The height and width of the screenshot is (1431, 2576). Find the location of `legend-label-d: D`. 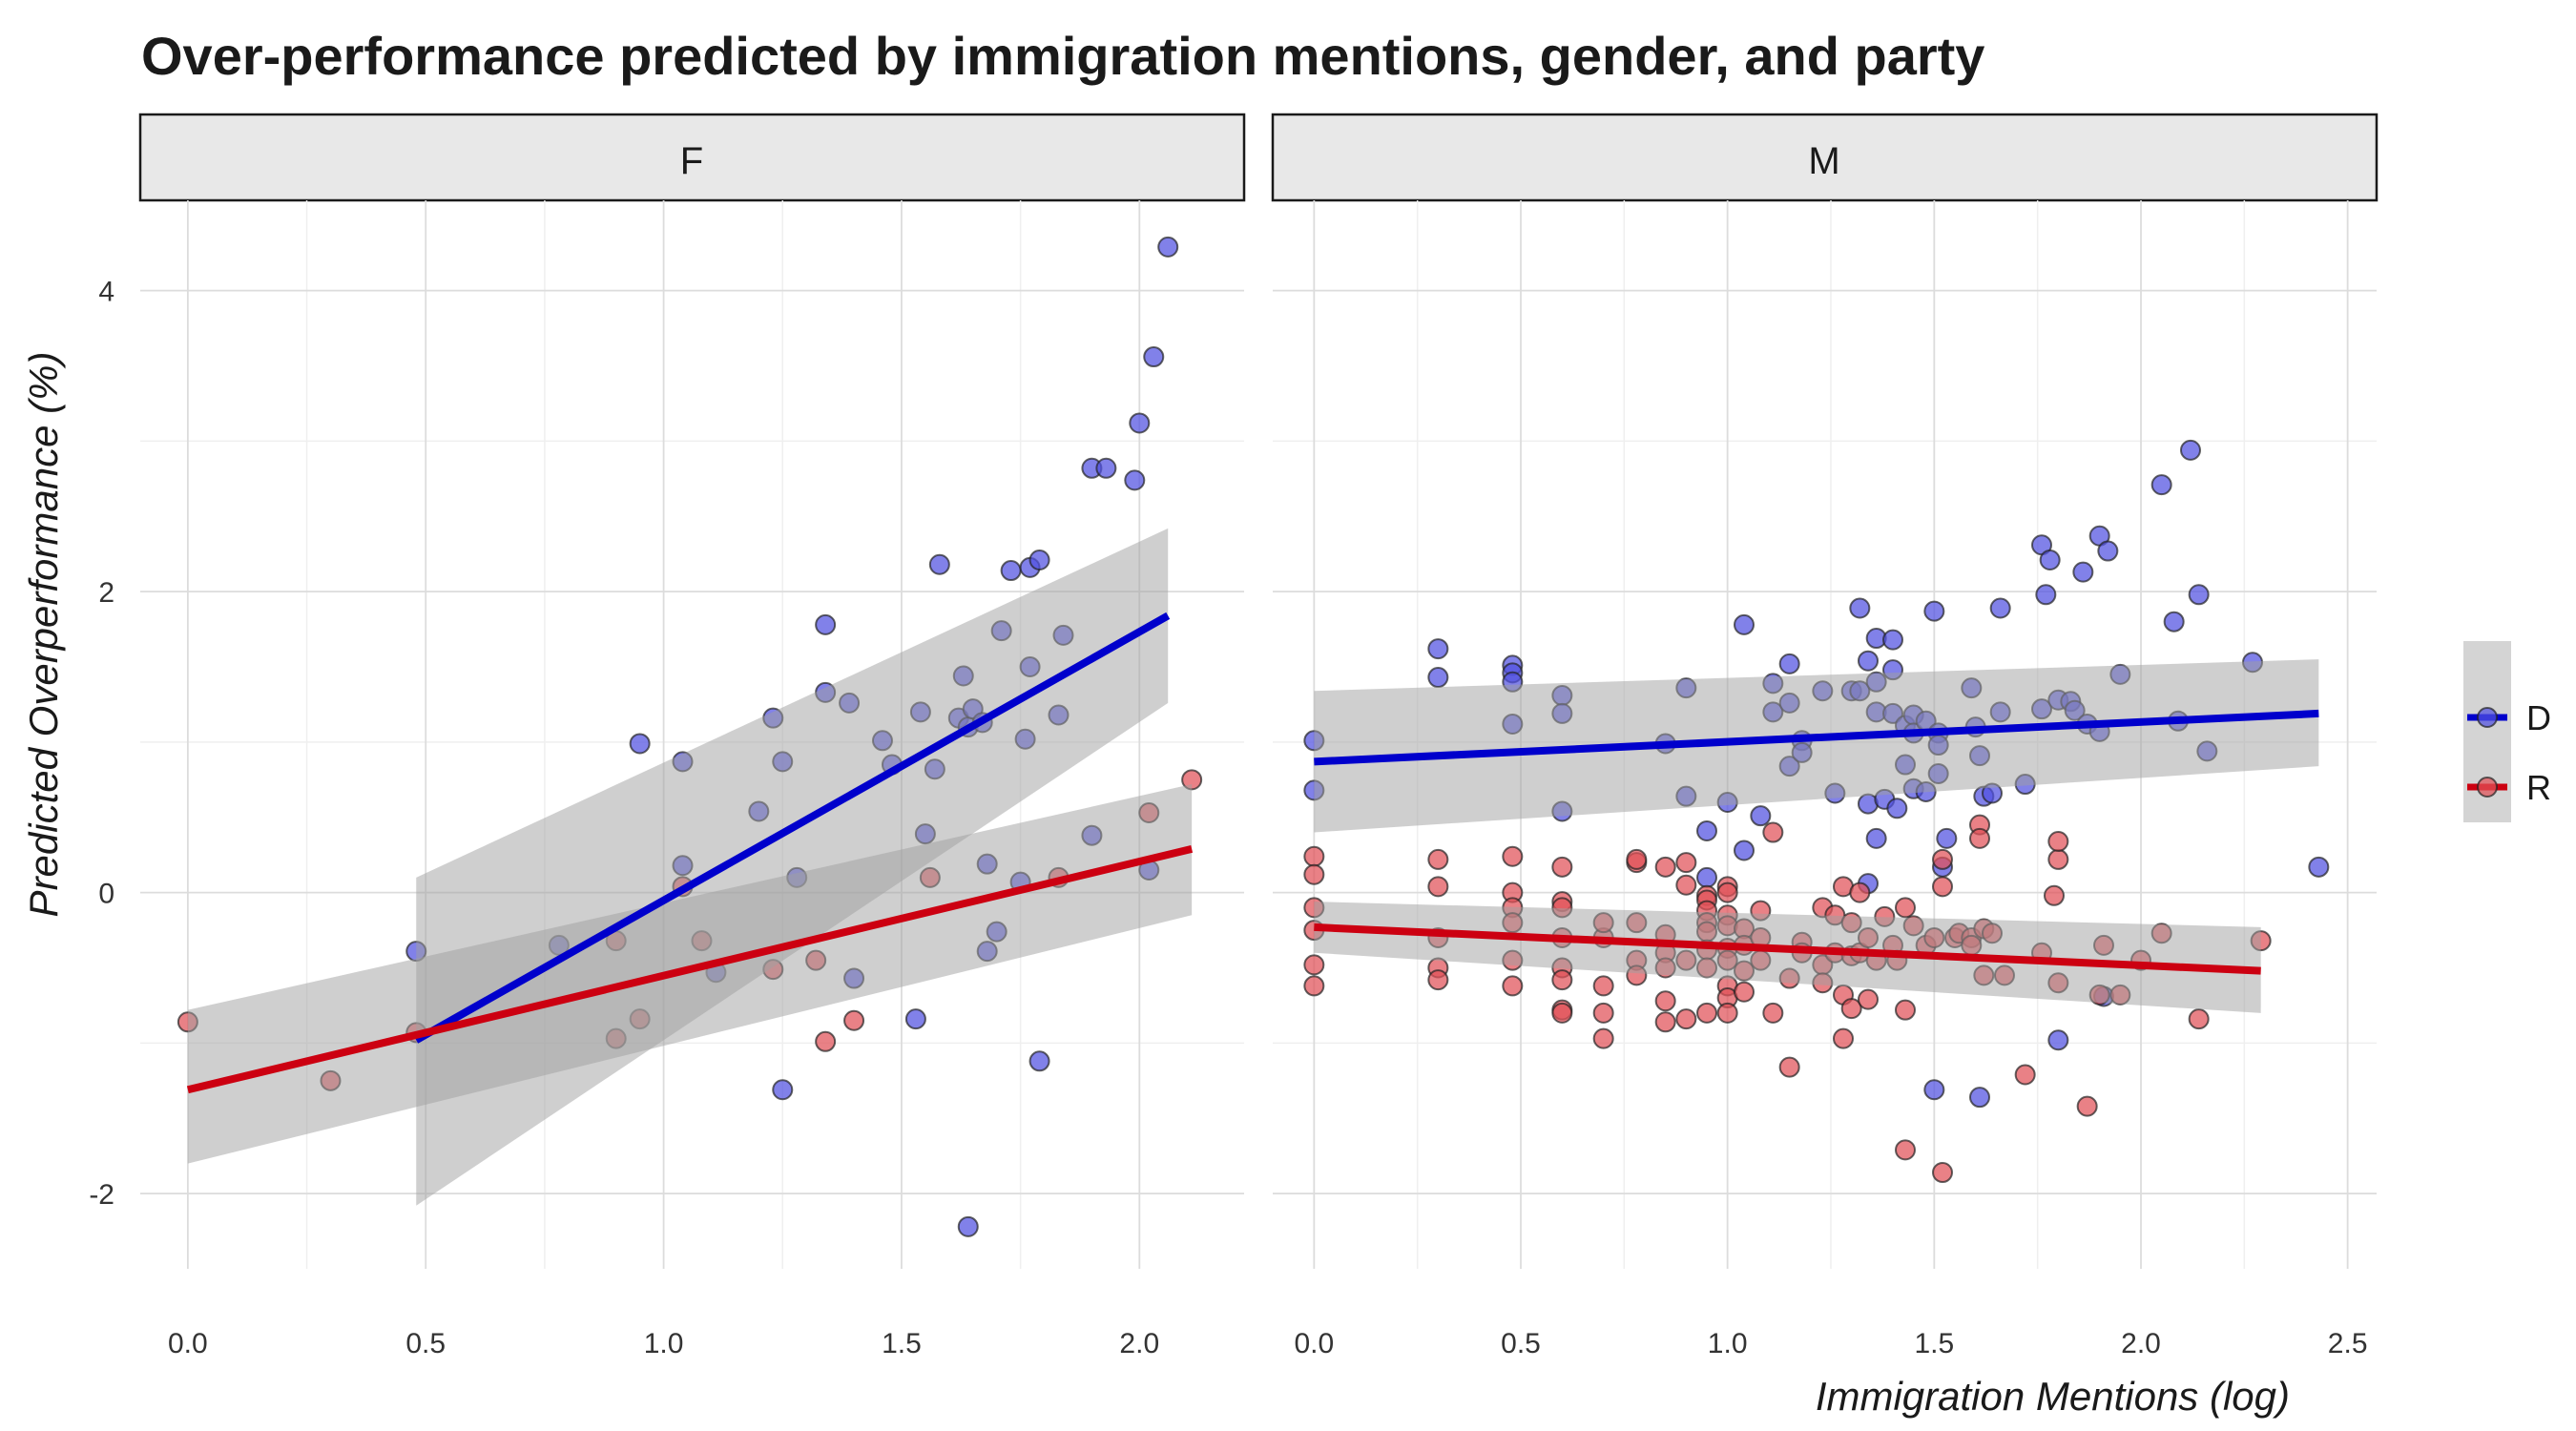

legend-label-d: D is located at coordinates (2538, 718).